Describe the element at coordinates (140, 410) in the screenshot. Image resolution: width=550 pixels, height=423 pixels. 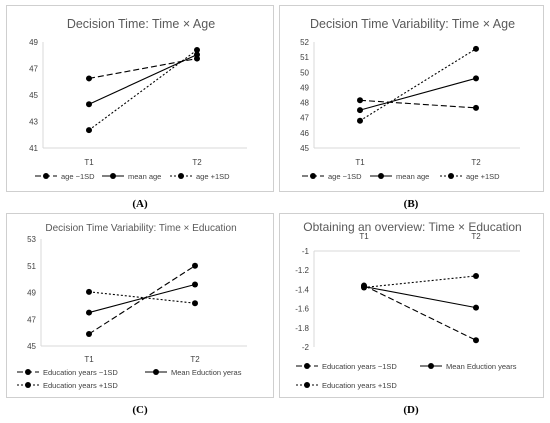
I see `panel-label-c: (C)` at that location.